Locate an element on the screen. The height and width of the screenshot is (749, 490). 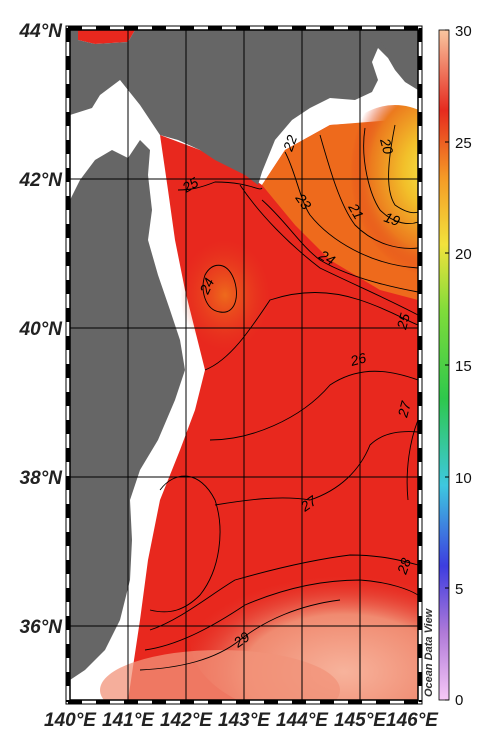
contour-label: 21 is located at coordinates (356, 211).